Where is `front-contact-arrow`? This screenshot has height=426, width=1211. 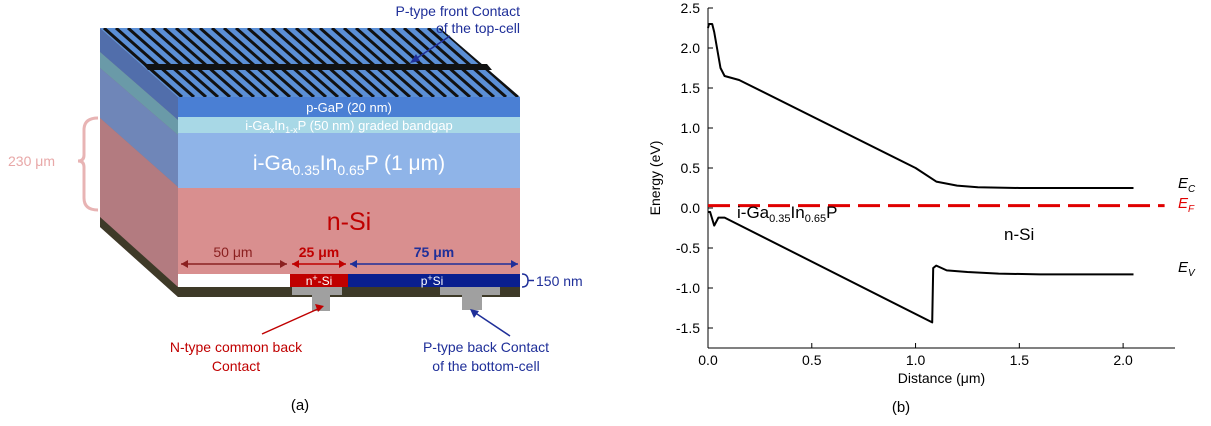
front-contact-arrow is located at coordinates (432, 48).